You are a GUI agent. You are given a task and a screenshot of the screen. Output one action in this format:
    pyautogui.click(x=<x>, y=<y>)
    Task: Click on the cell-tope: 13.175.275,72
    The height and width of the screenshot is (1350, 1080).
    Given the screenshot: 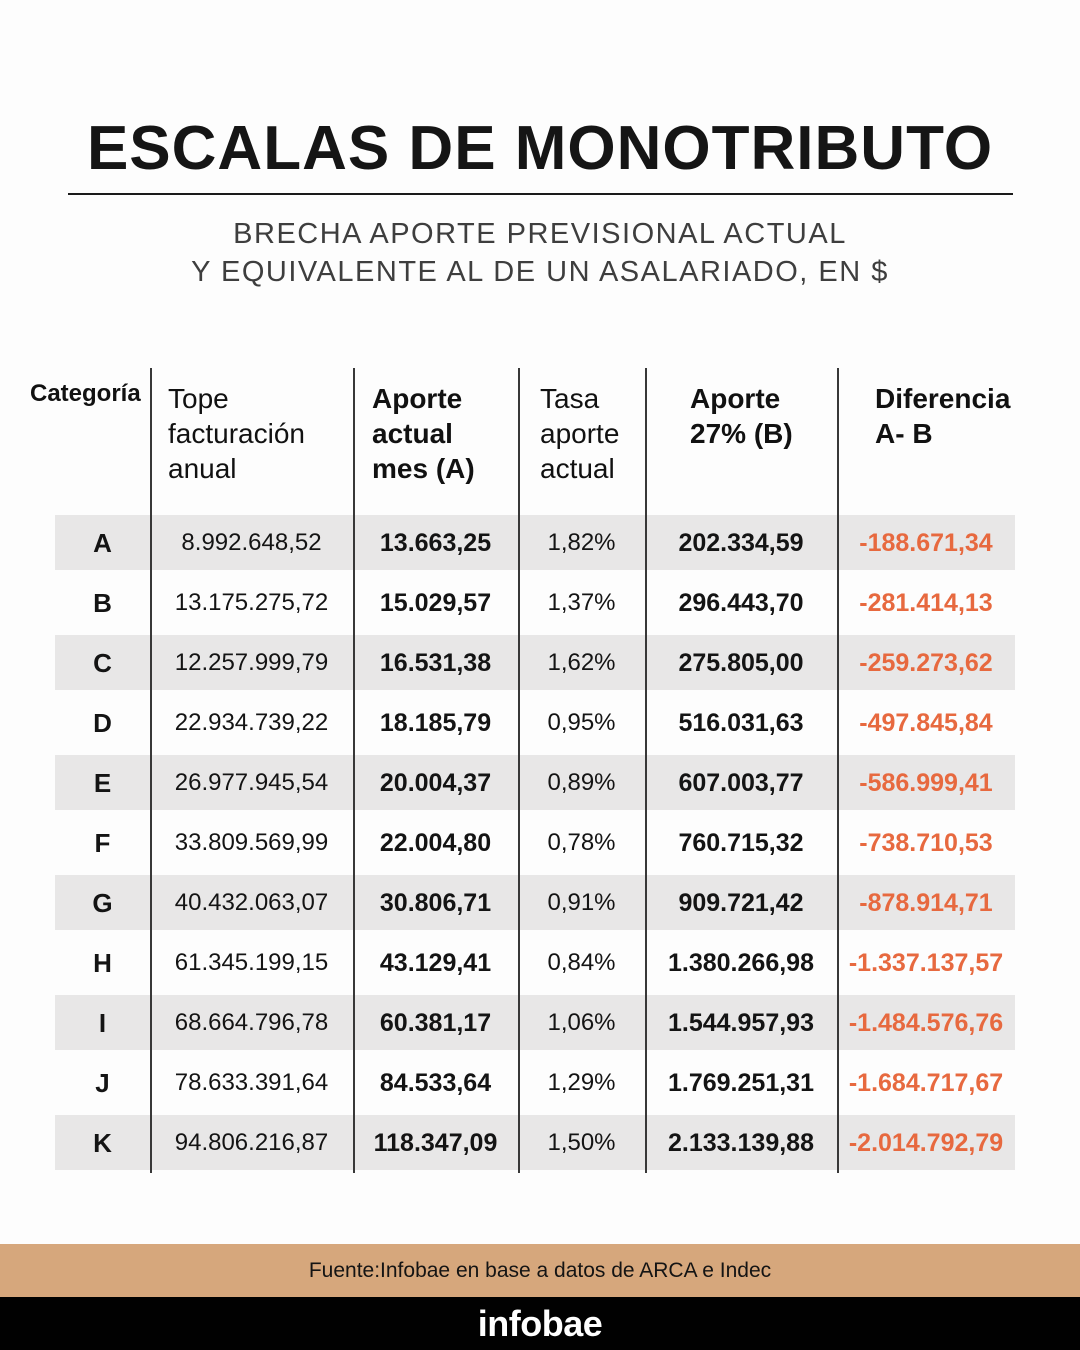 What is the action you would take?
    pyautogui.click(x=251, y=602)
    